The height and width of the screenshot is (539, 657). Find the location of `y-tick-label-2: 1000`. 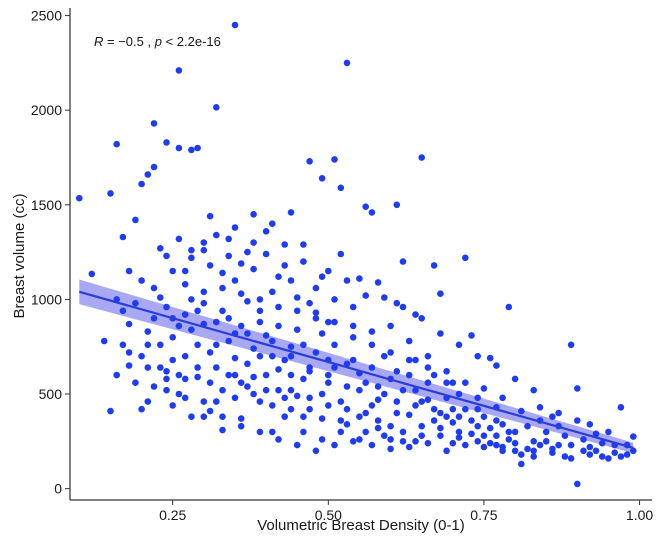

y-tick-label-2: 1000 is located at coordinates (46, 299).